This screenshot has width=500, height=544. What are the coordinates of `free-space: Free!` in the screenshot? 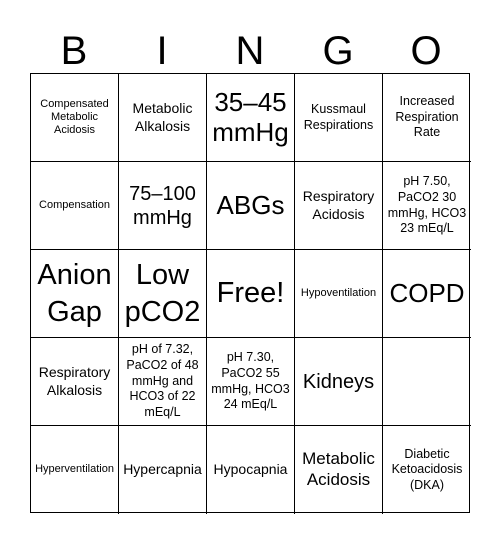 It's located at (251, 294).